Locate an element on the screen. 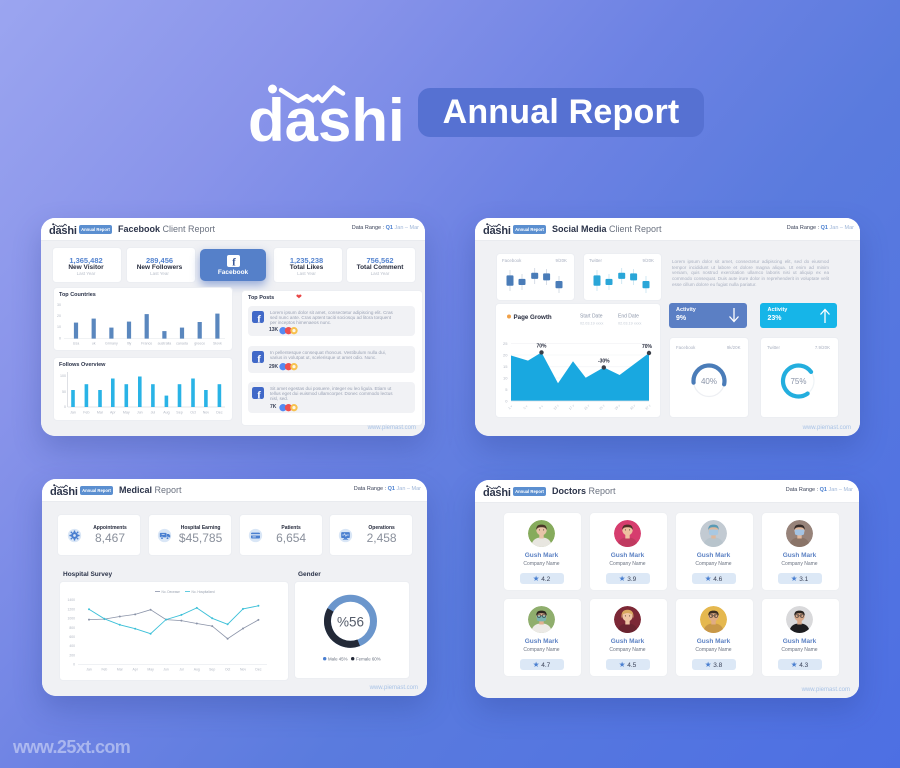 The width and height of the screenshot is (900, 768). svg-text: 17 v is located at coordinates (571, 406).